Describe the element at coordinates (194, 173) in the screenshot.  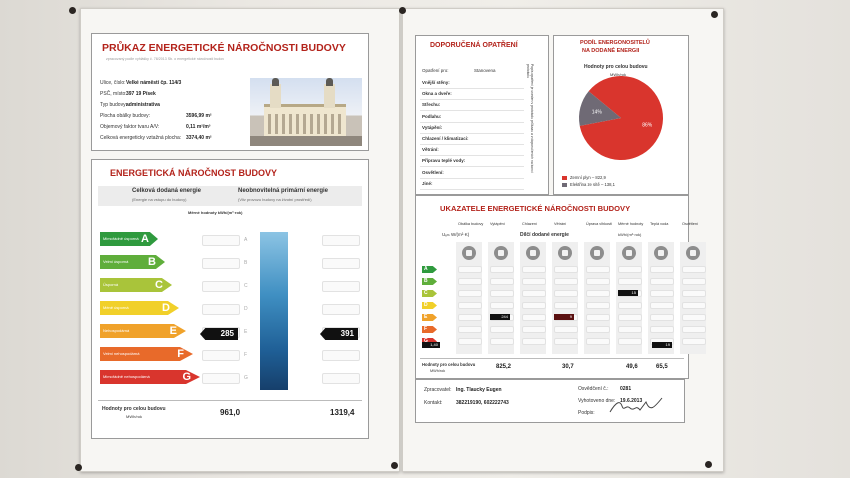
I see `rating-title: ENERGETICKÁ NÁROČNOST BUDOVY` at that location.